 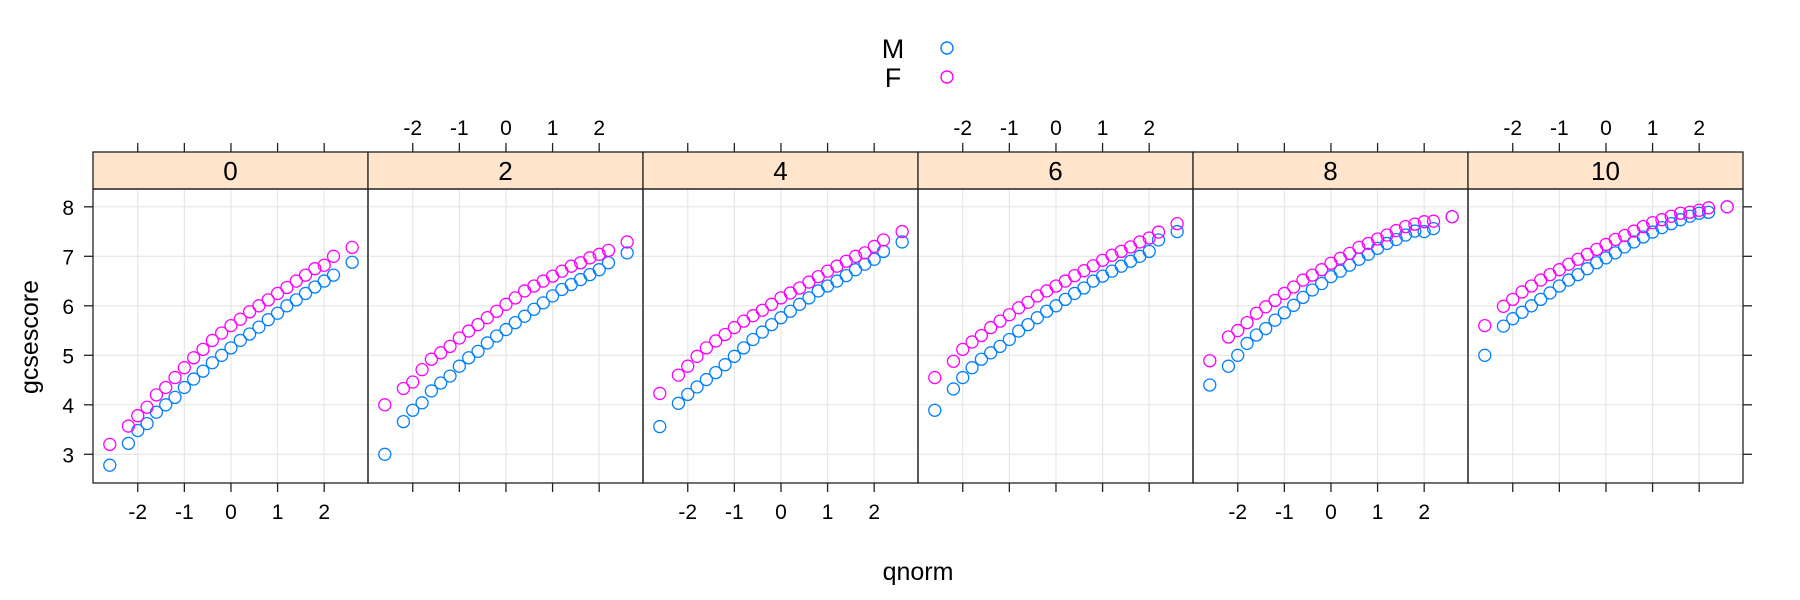 I want to click on panel-10: 10 -2 -1 0 1 2, so click(x=1605, y=304).